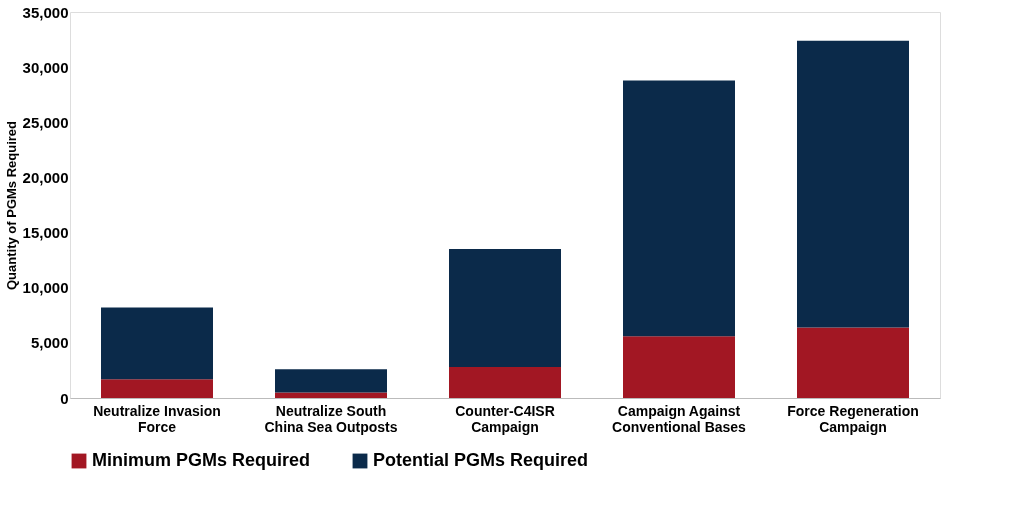 The height and width of the screenshot is (518, 1018). What do you see at coordinates (201, 460) in the screenshot?
I see `legend-label: Minimum PGMs Required` at bounding box center [201, 460].